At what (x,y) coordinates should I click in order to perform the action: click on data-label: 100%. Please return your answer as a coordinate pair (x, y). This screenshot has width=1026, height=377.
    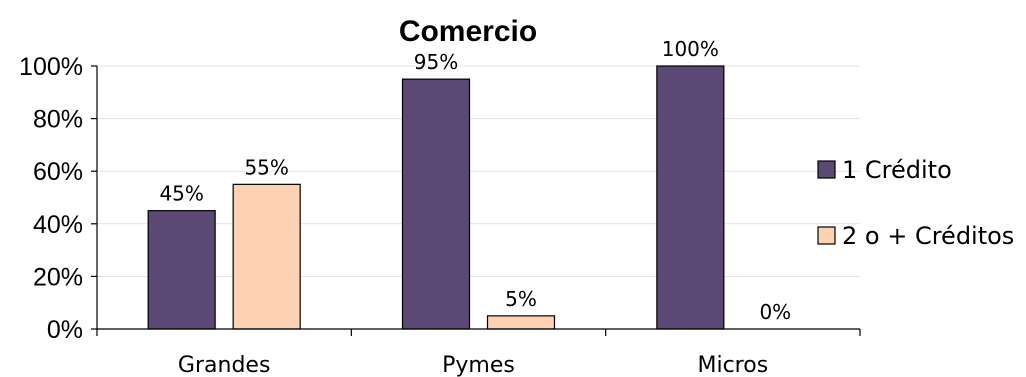
    Looking at the image, I should click on (690, 49).